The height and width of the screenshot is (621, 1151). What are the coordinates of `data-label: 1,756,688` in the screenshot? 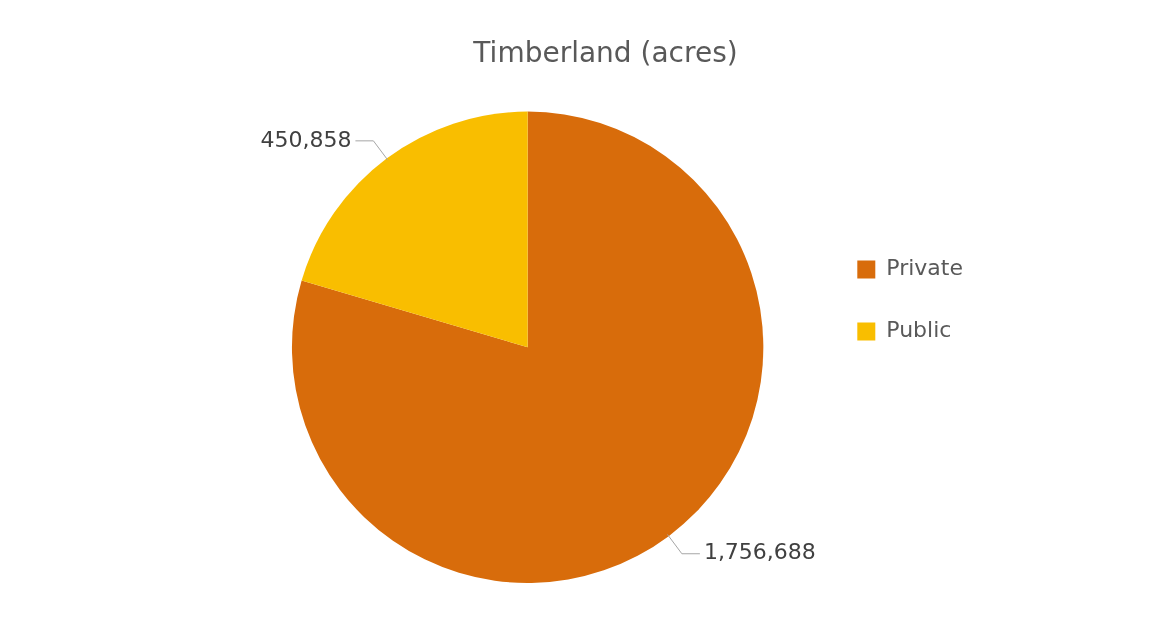 It's located at (759, 552).